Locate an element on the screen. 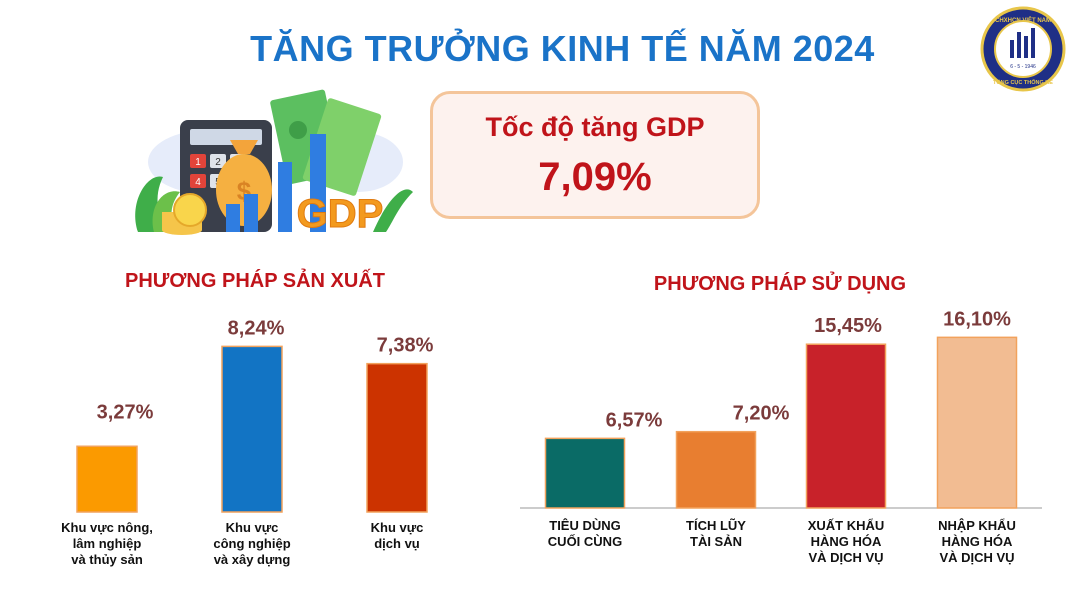  category-label: TIÊU DÙNG CUỐI CÙNG is located at coordinates (585, 533).